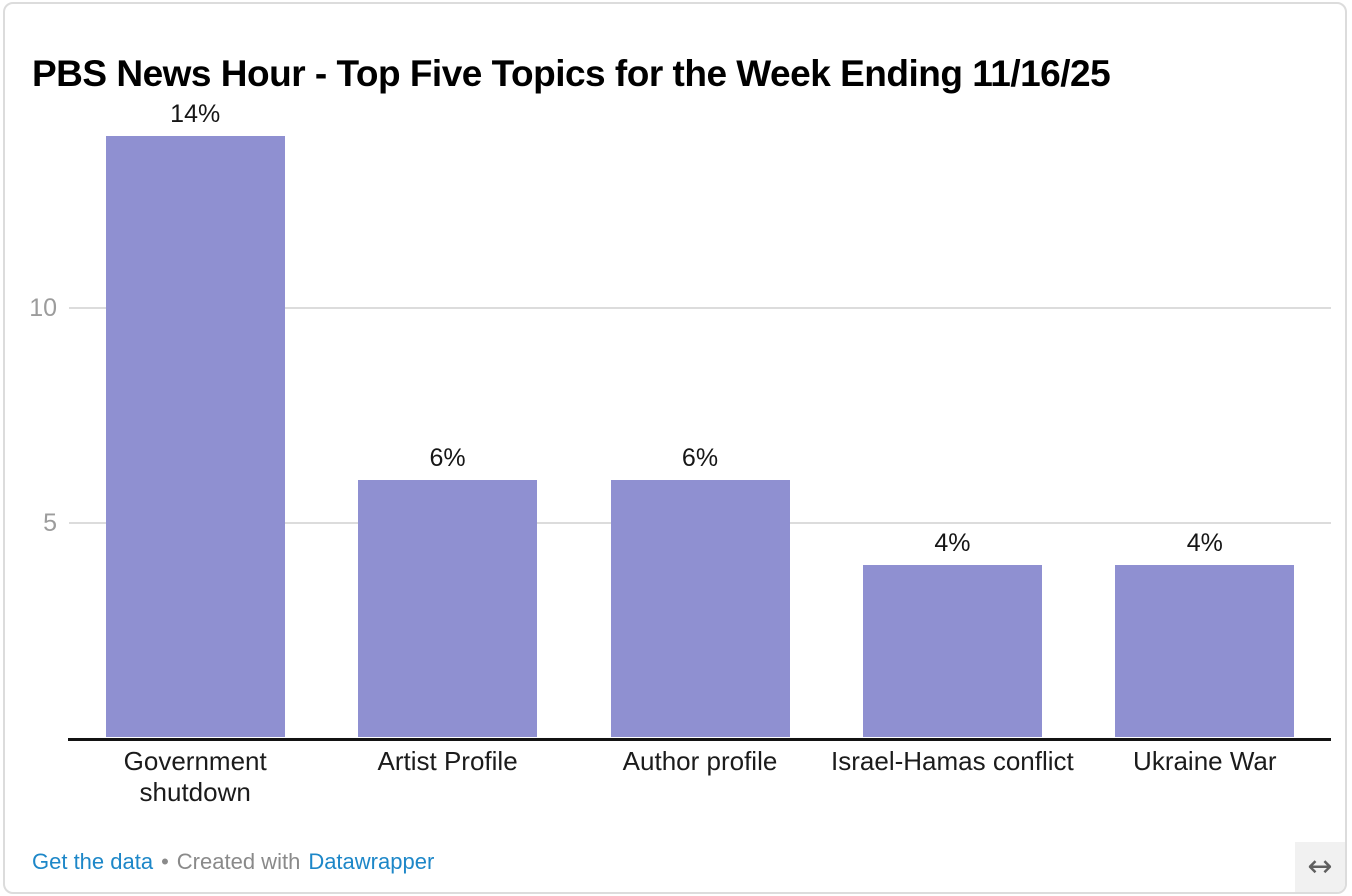 The height and width of the screenshot is (896, 1352). Describe the element at coordinates (699, 739) in the screenshot. I see `x-axis-line` at that location.